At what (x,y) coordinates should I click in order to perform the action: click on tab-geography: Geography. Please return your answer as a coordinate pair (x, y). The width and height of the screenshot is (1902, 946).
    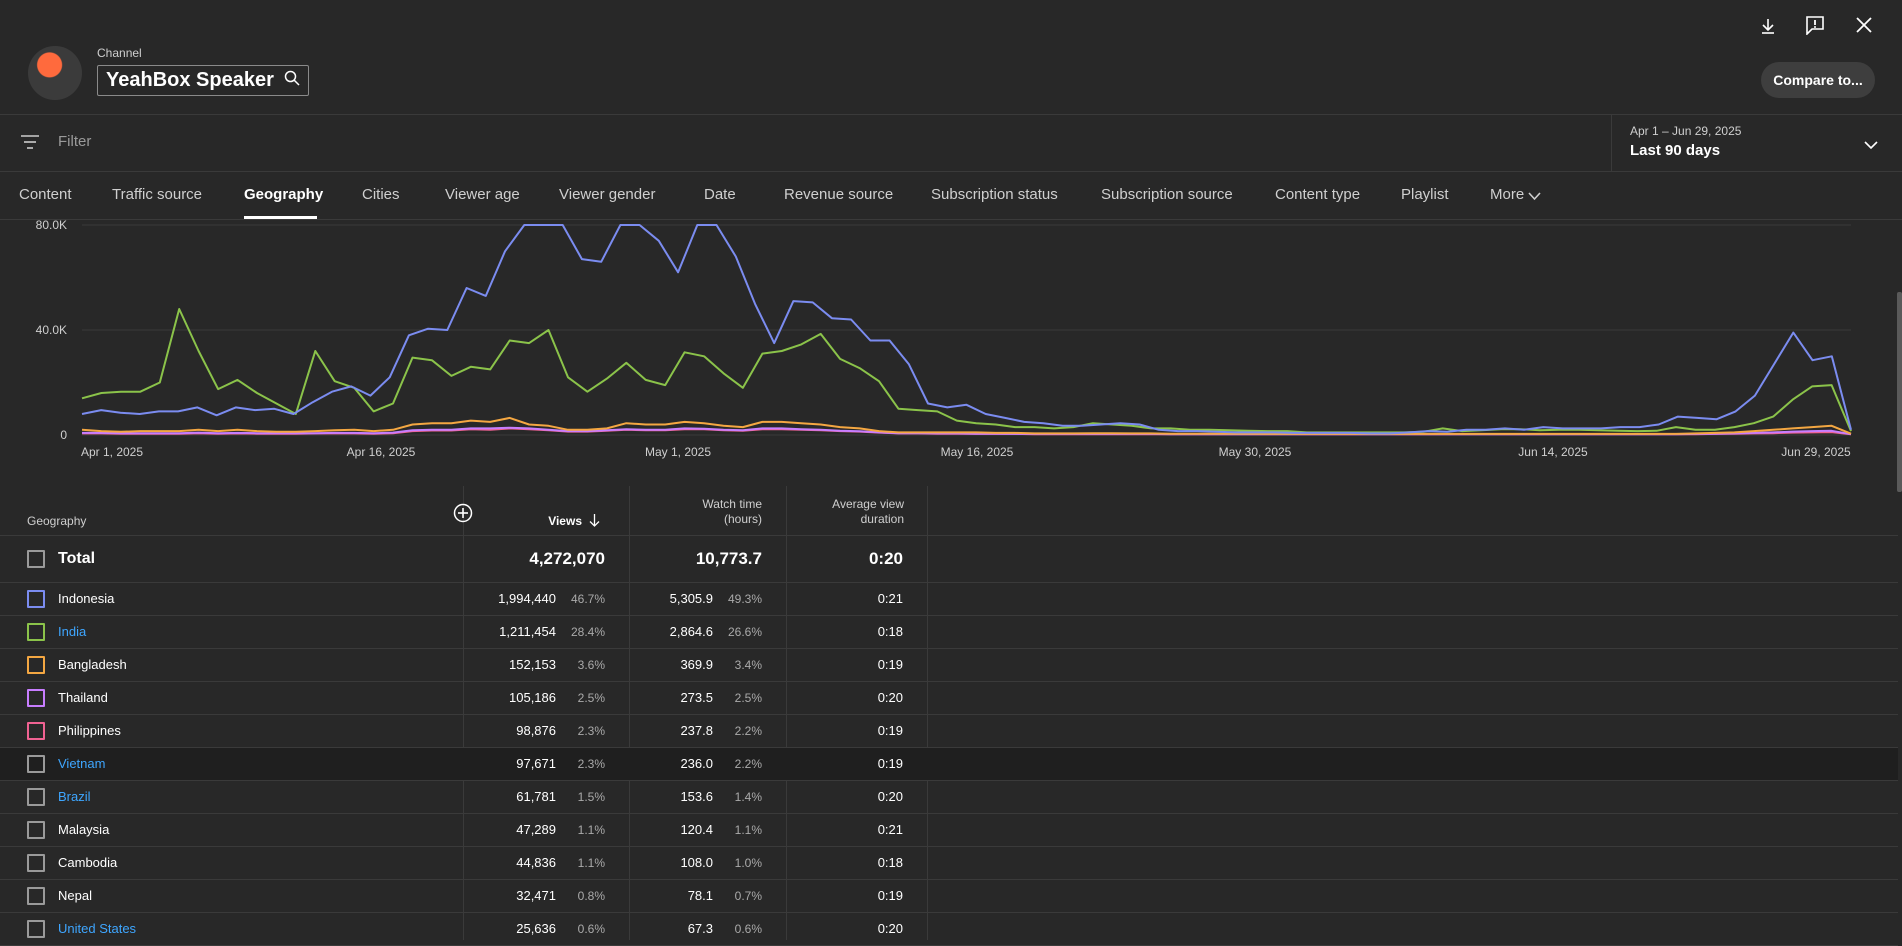
    Looking at the image, I should click on (284, 194).